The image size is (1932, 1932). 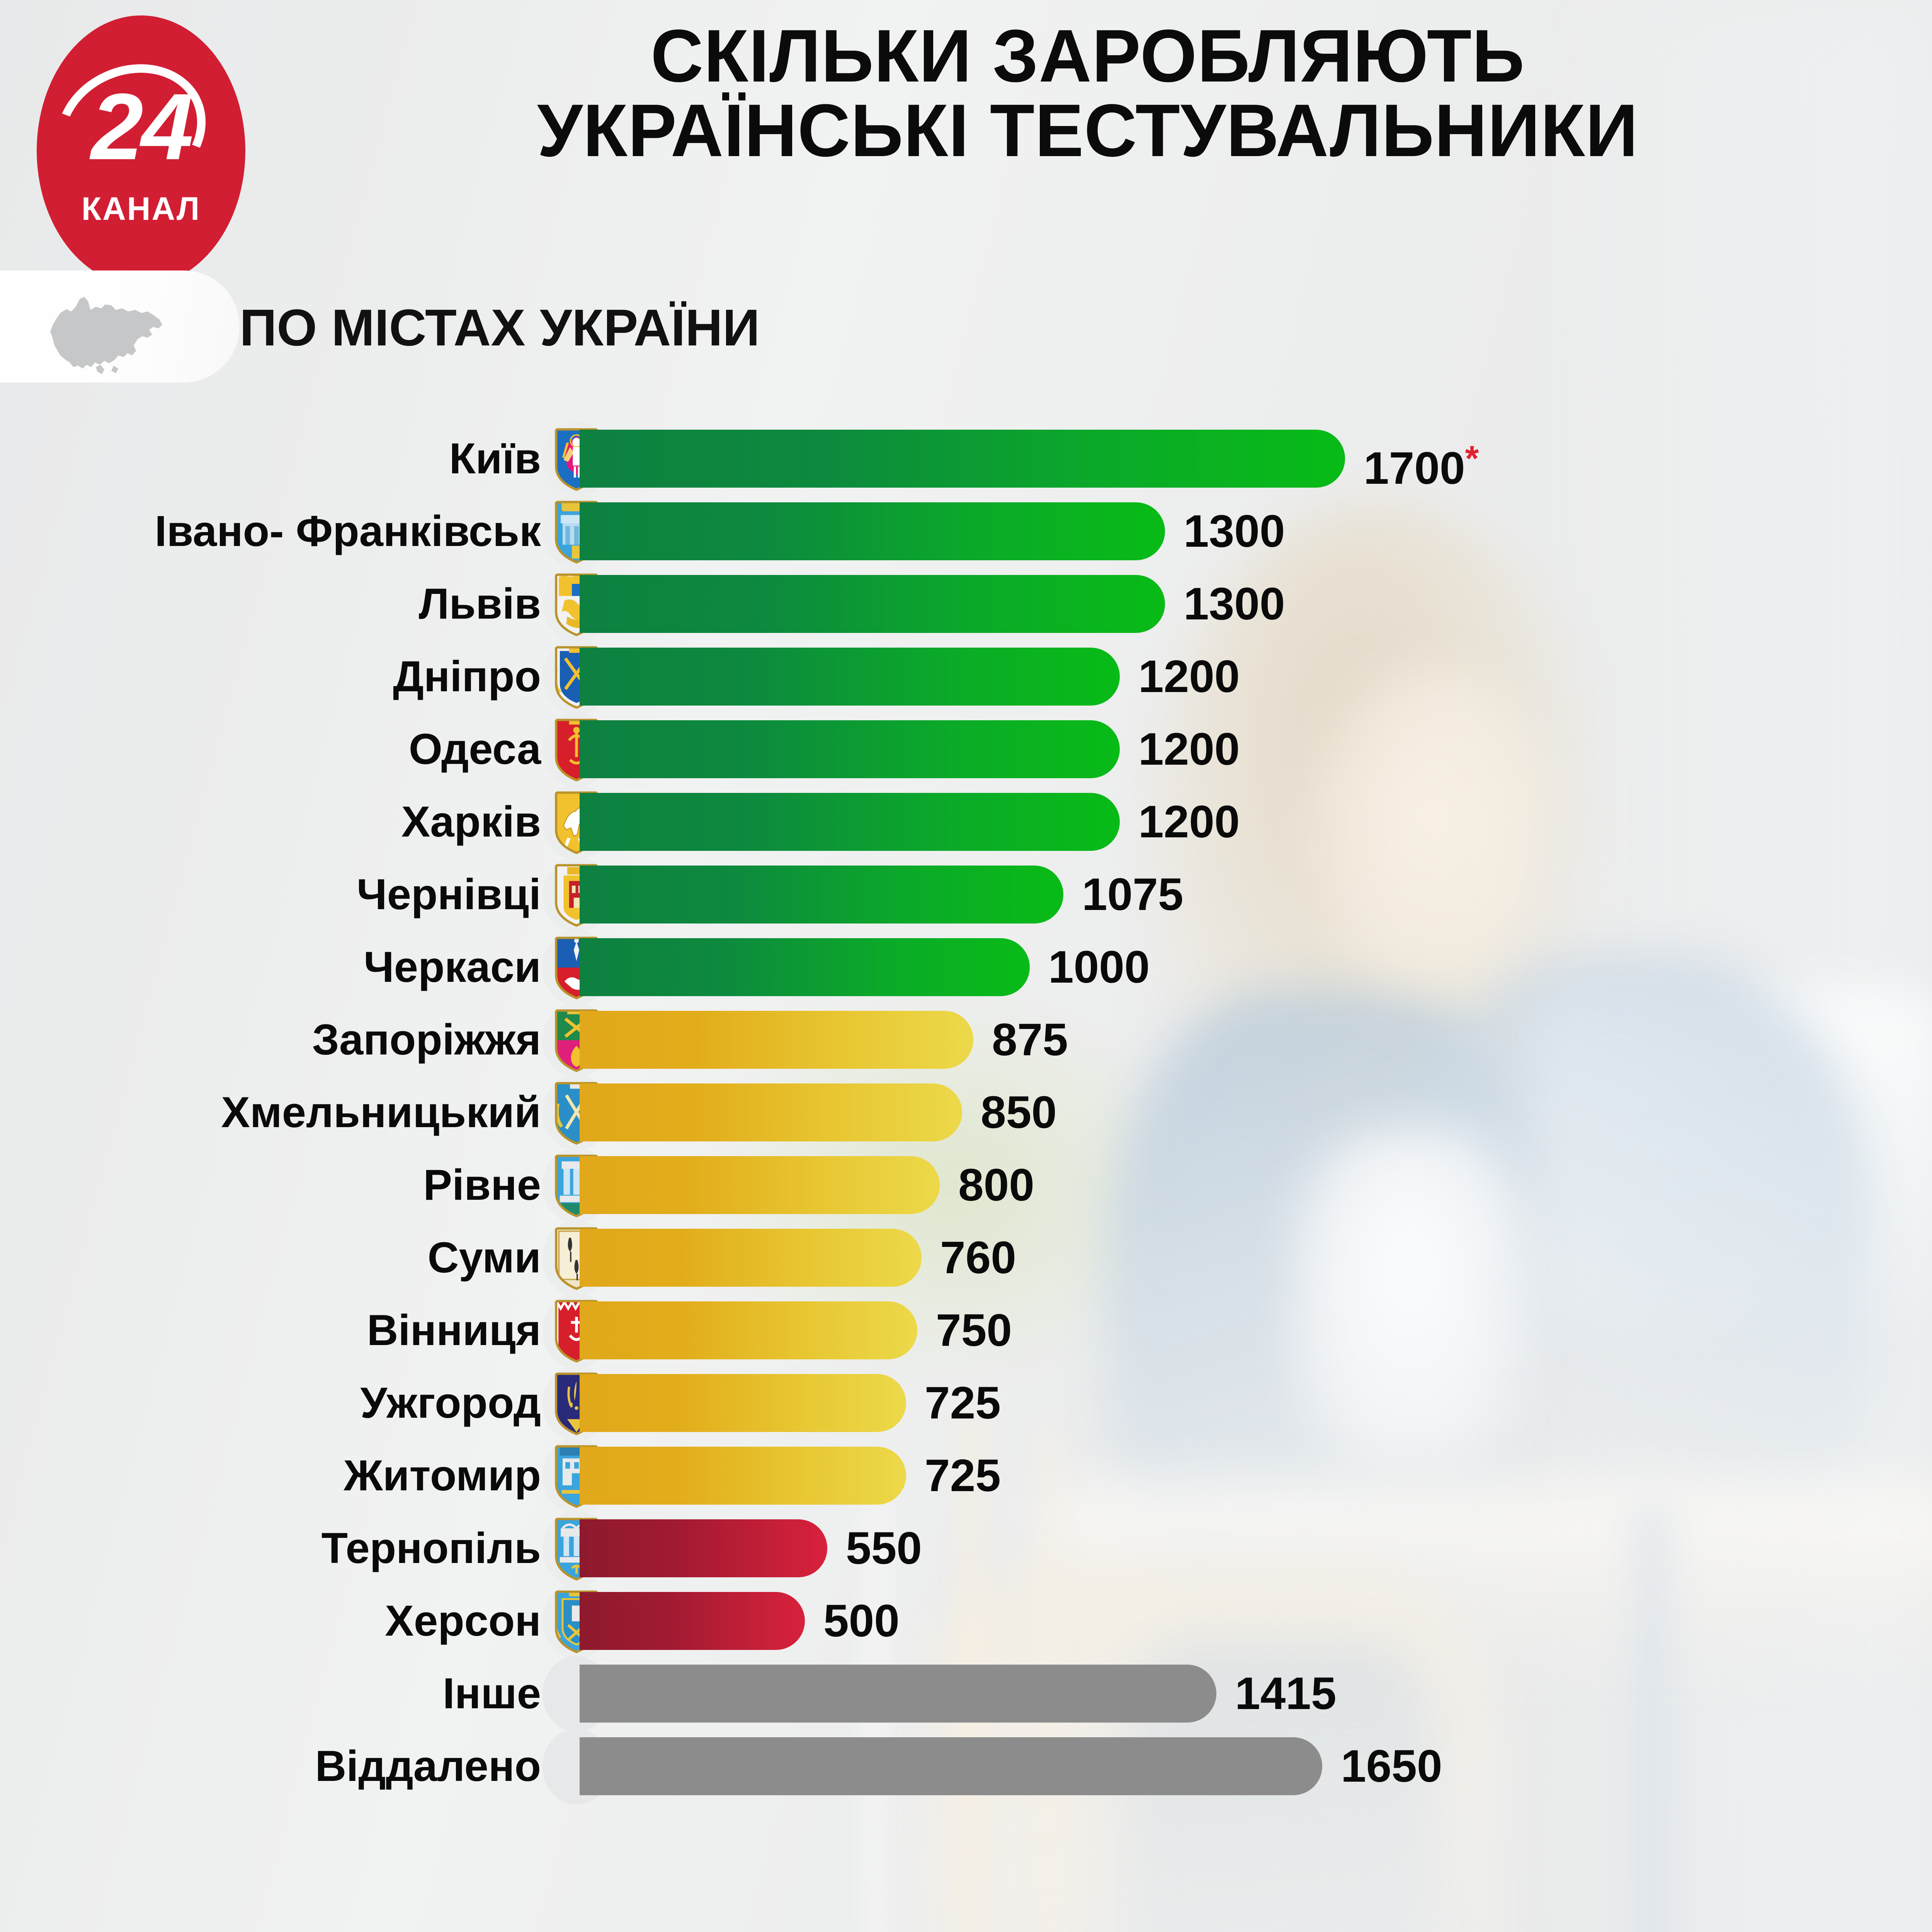 What do you see at coordinates (492, 1694) in the screenshot?
I see `city-label: Інше` at bounding box center [492, 1694].